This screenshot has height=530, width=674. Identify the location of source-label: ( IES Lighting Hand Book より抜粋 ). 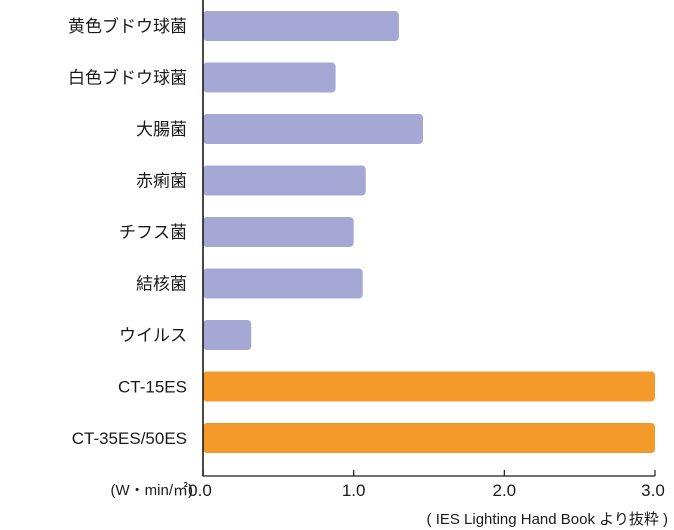
(547, 519).